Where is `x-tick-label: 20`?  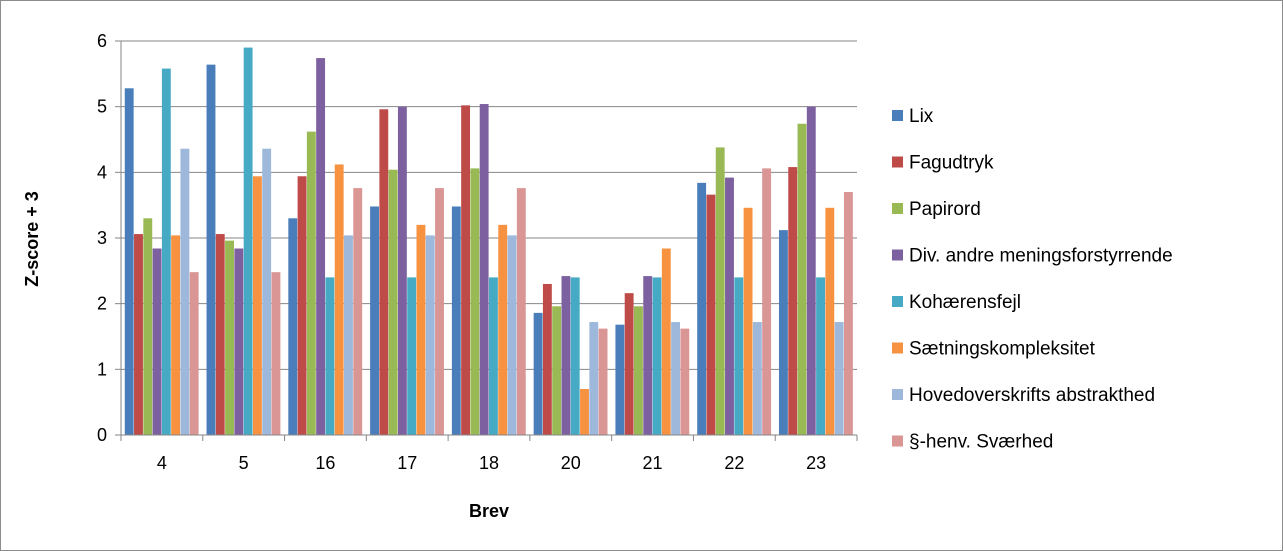
x-tick-label: 20 is located at coordinates (571, 463).